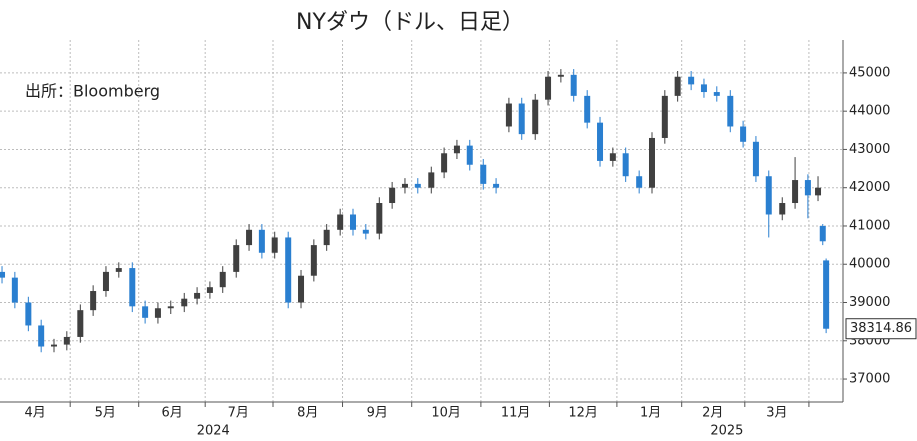  I want to click on x-tick-label: 4月, so click(34, 413).